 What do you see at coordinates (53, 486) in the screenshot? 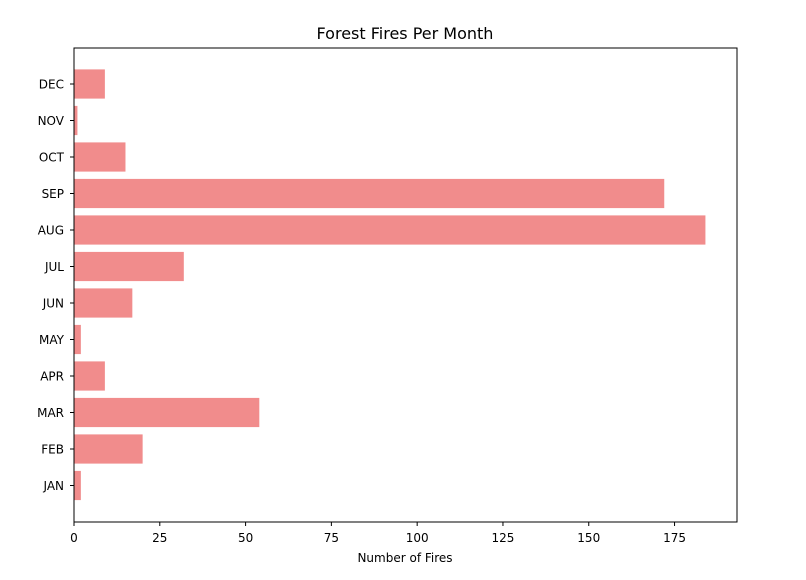
I see `y-tick-label: JAN` at bounding box center [53, 486].